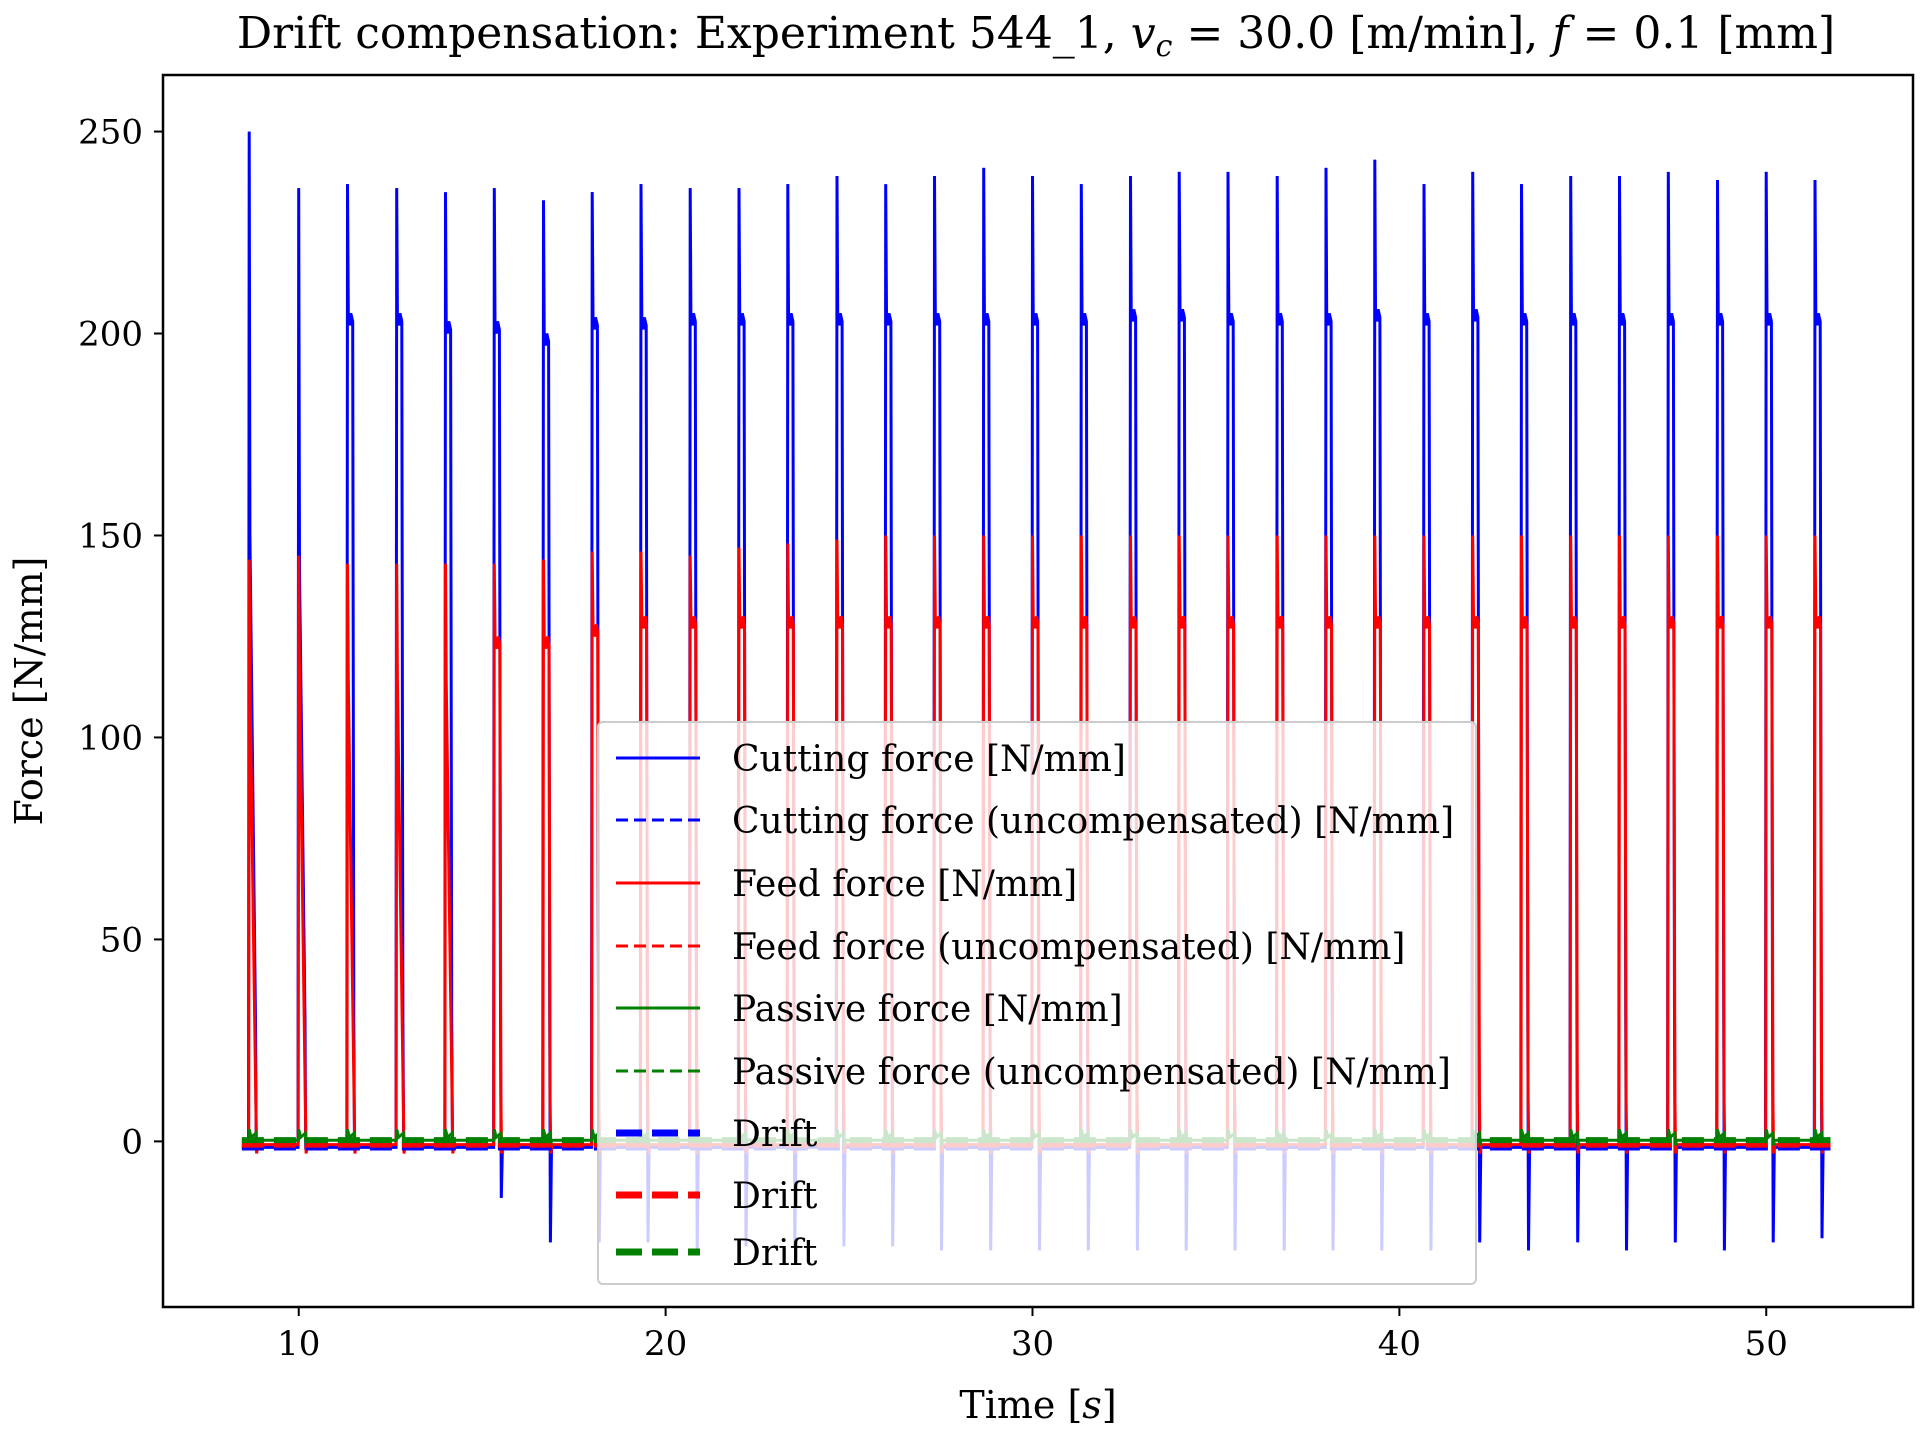  I want to click on y-tick-label: 100, so click(110, 738).